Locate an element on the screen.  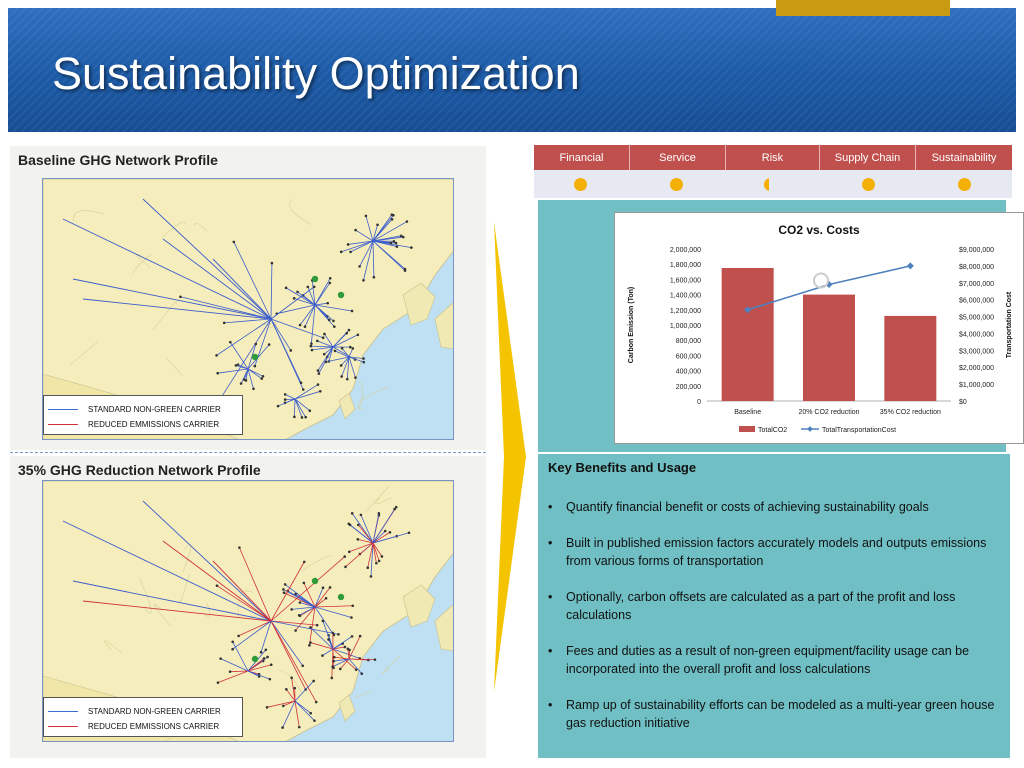
y-tick-label: 2,000,000 is located at coordinates (685, 250).